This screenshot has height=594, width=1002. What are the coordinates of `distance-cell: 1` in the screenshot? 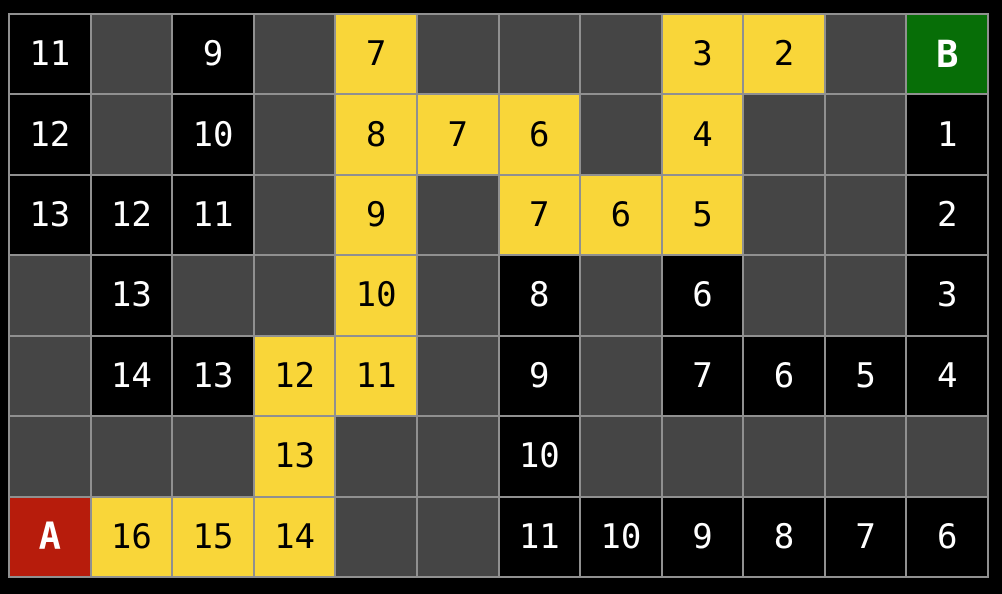 It's located at (947, 134).